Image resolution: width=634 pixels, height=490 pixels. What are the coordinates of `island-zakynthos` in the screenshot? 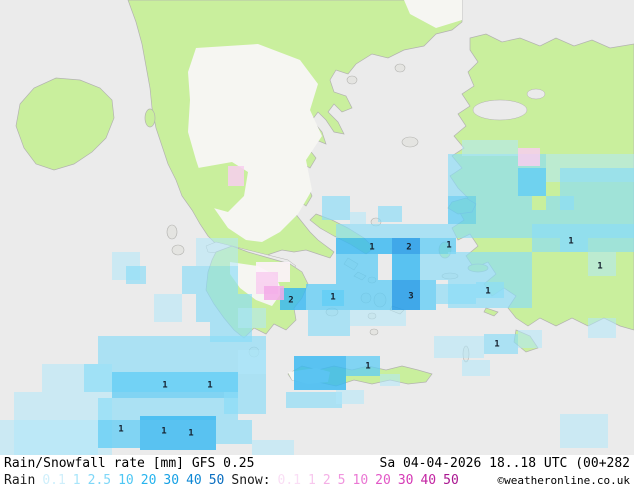 It's located at (178, 250).